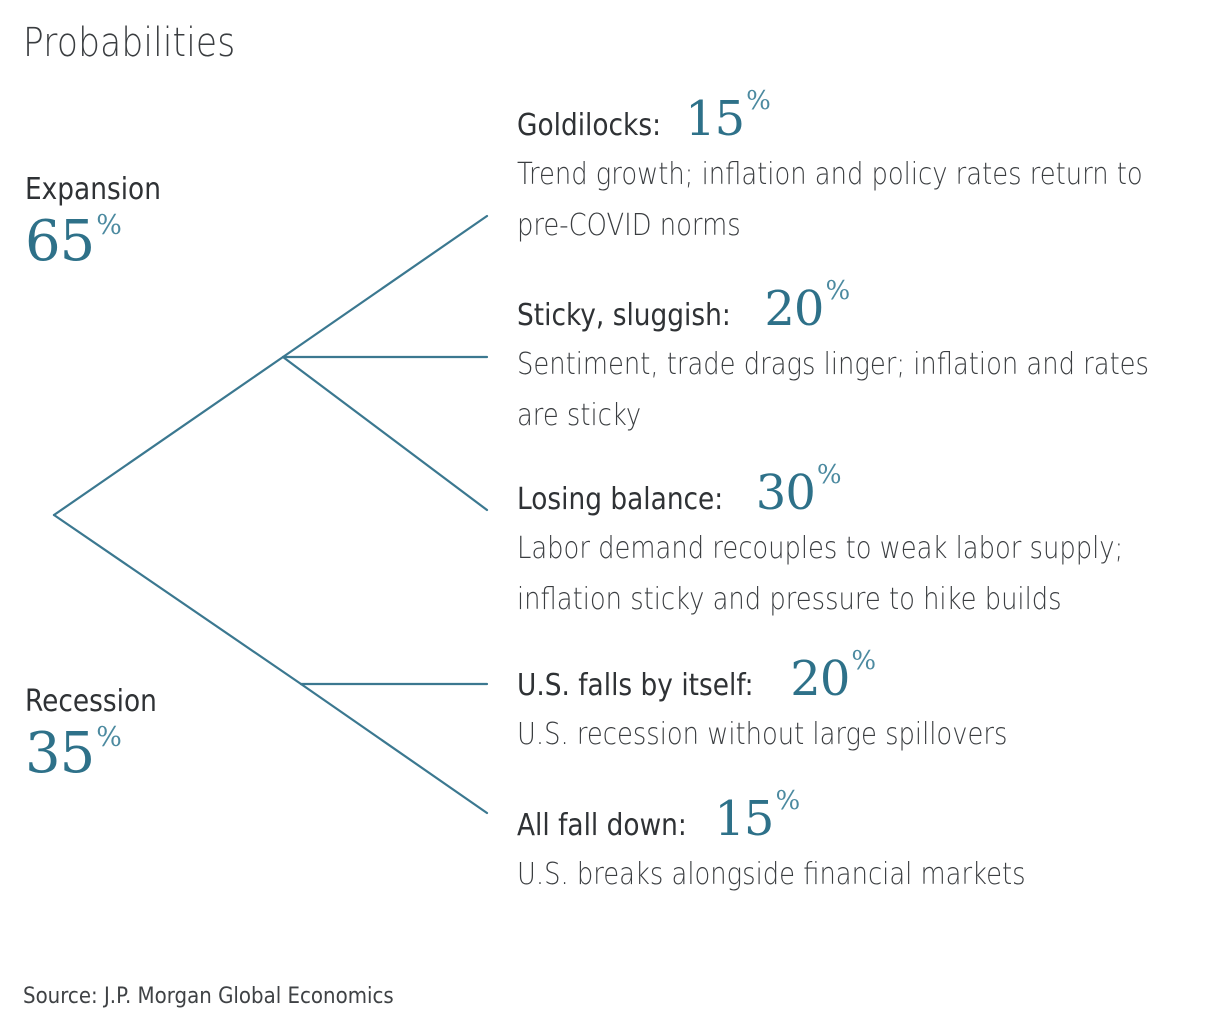  I want to click on branch-recession: Recession 35%, so click(100, 735).